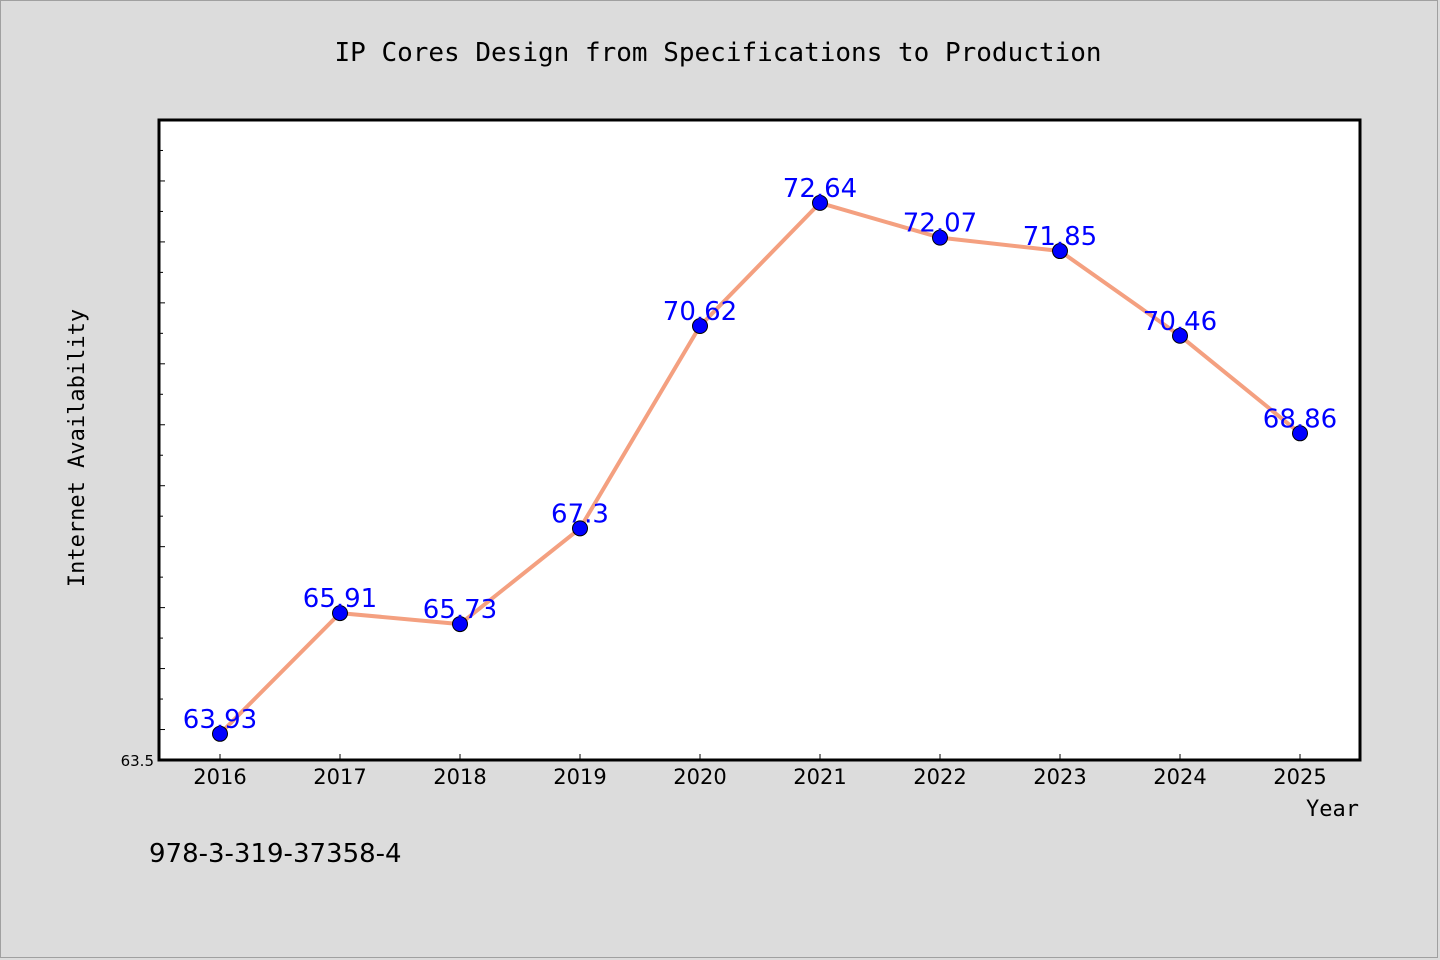 The height and width of the screenshot is (960, 1440). Describe the element at coordinates (819, 777) in the screenshot. I see `x-tick-label: 2021` at that location.